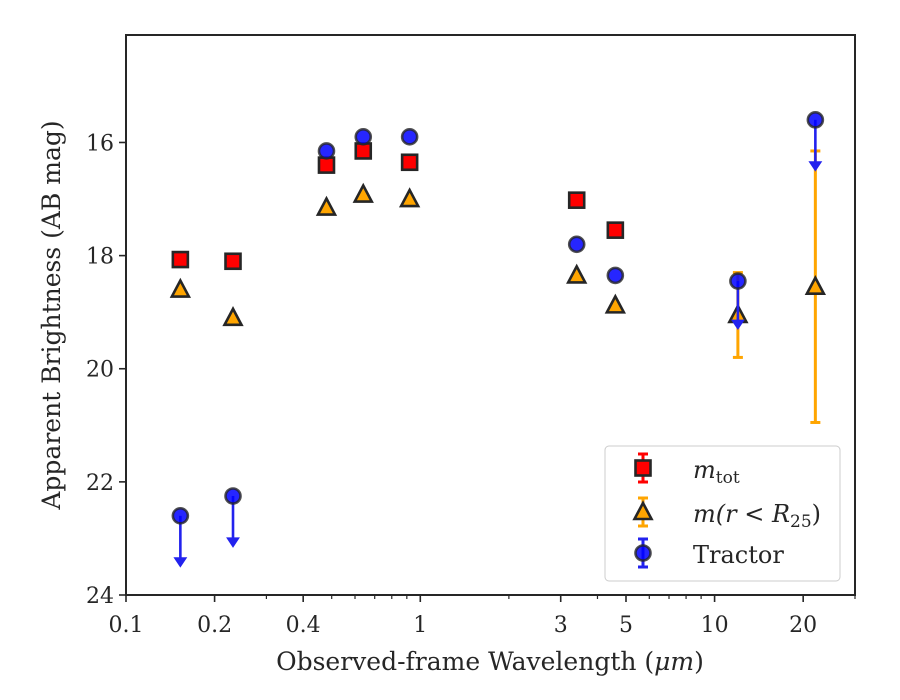  Describe the element at coordinates (126, 625) in the screenshot. I see `x-tick-label: 0.1` at that location.